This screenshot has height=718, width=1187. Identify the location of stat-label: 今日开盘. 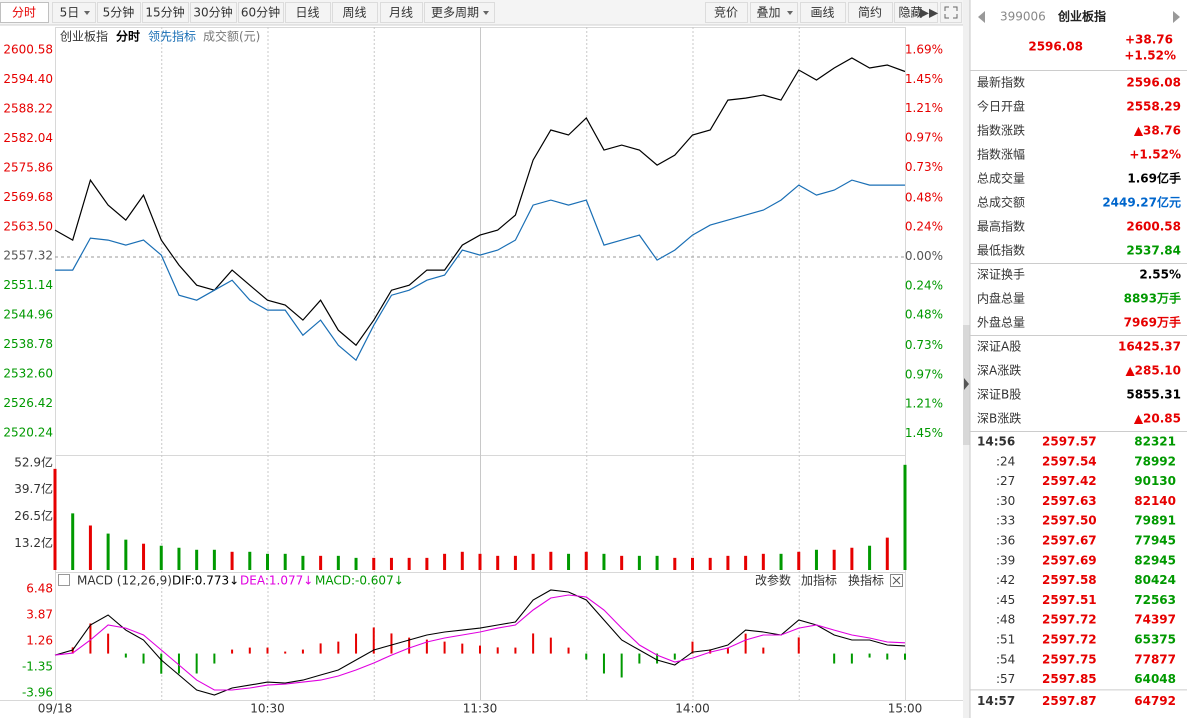
(1001, 106).